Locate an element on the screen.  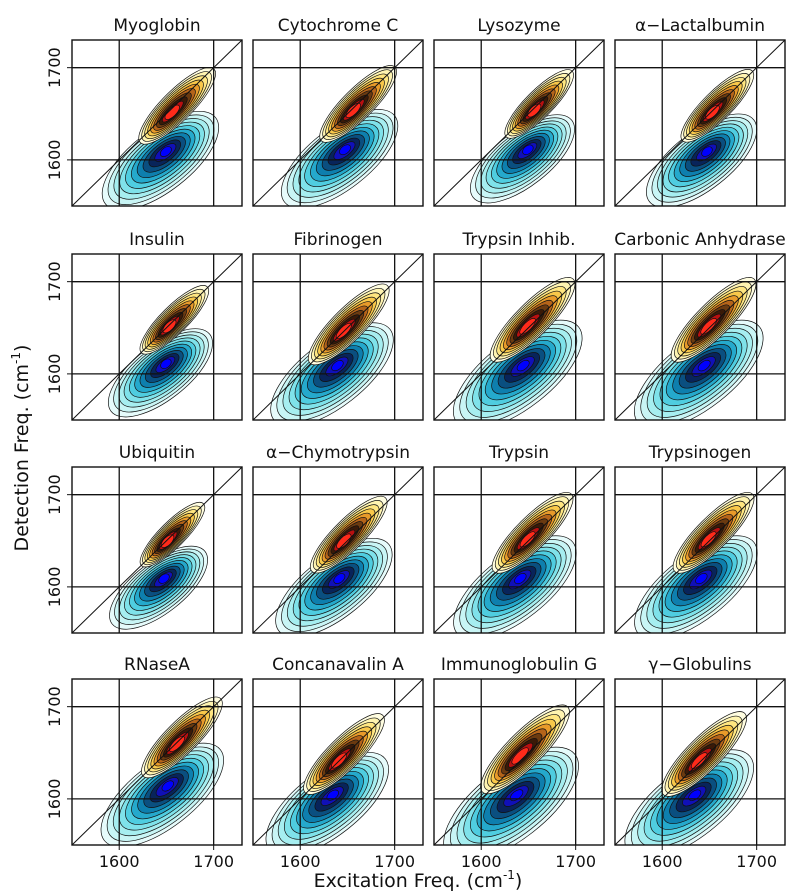
panel-title: RNaseA is located at coordinates (157, 665).